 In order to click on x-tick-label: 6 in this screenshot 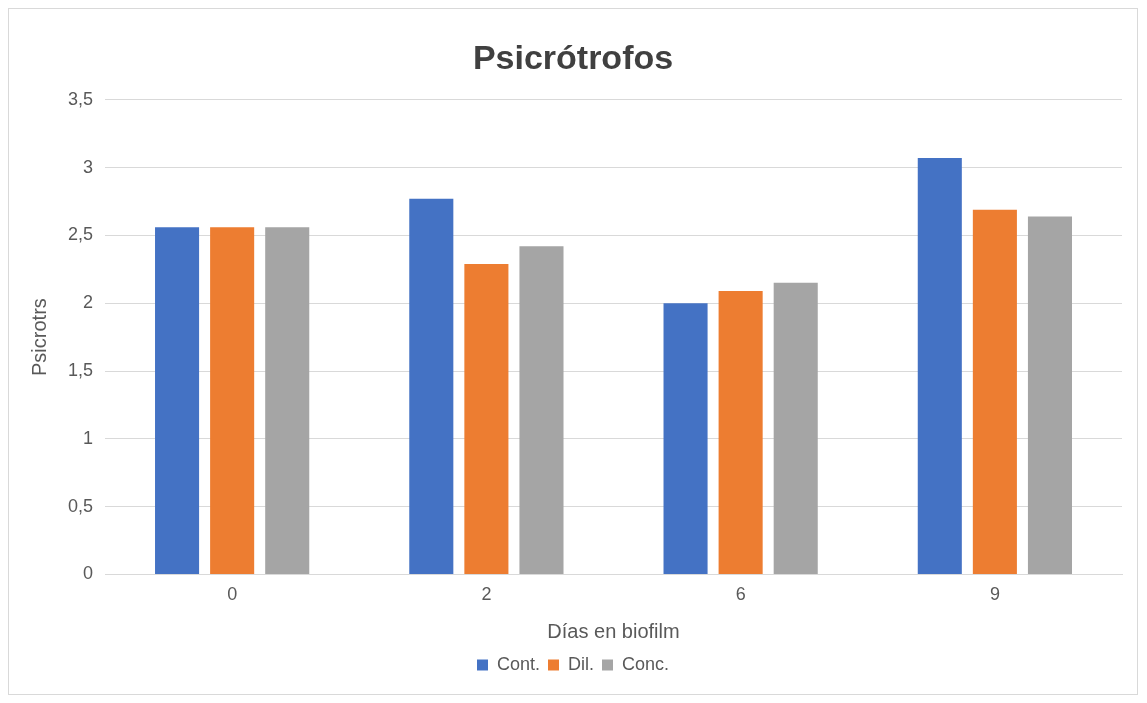, I will do `click(740, 594)`.